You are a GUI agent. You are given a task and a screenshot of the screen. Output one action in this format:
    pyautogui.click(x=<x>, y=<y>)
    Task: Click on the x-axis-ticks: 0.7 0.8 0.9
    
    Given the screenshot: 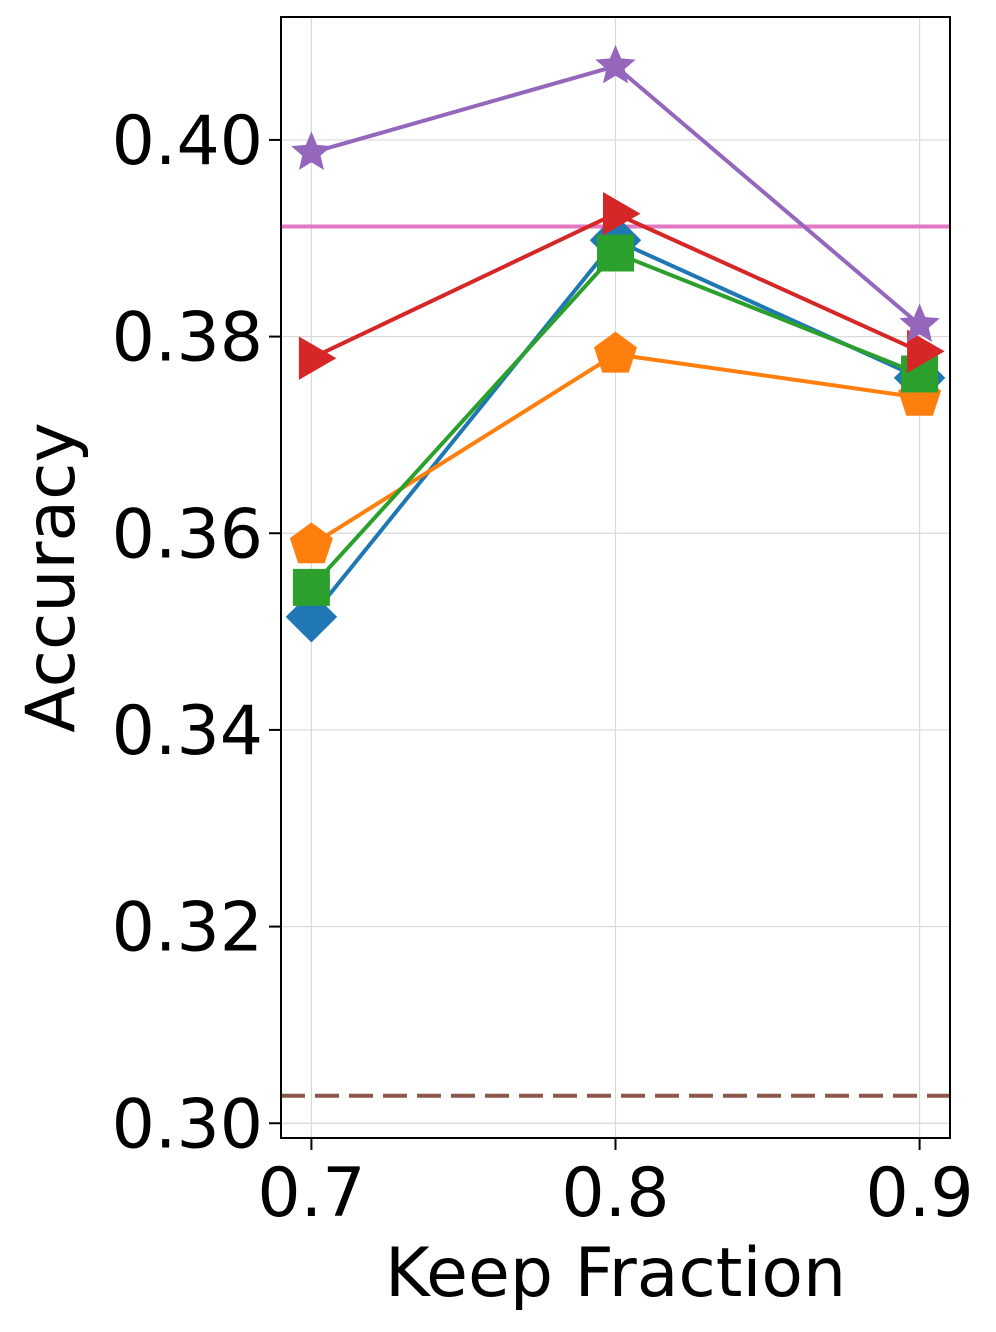 What is the action you would take?
    pyautogui.click(x=615, y=1185)
    